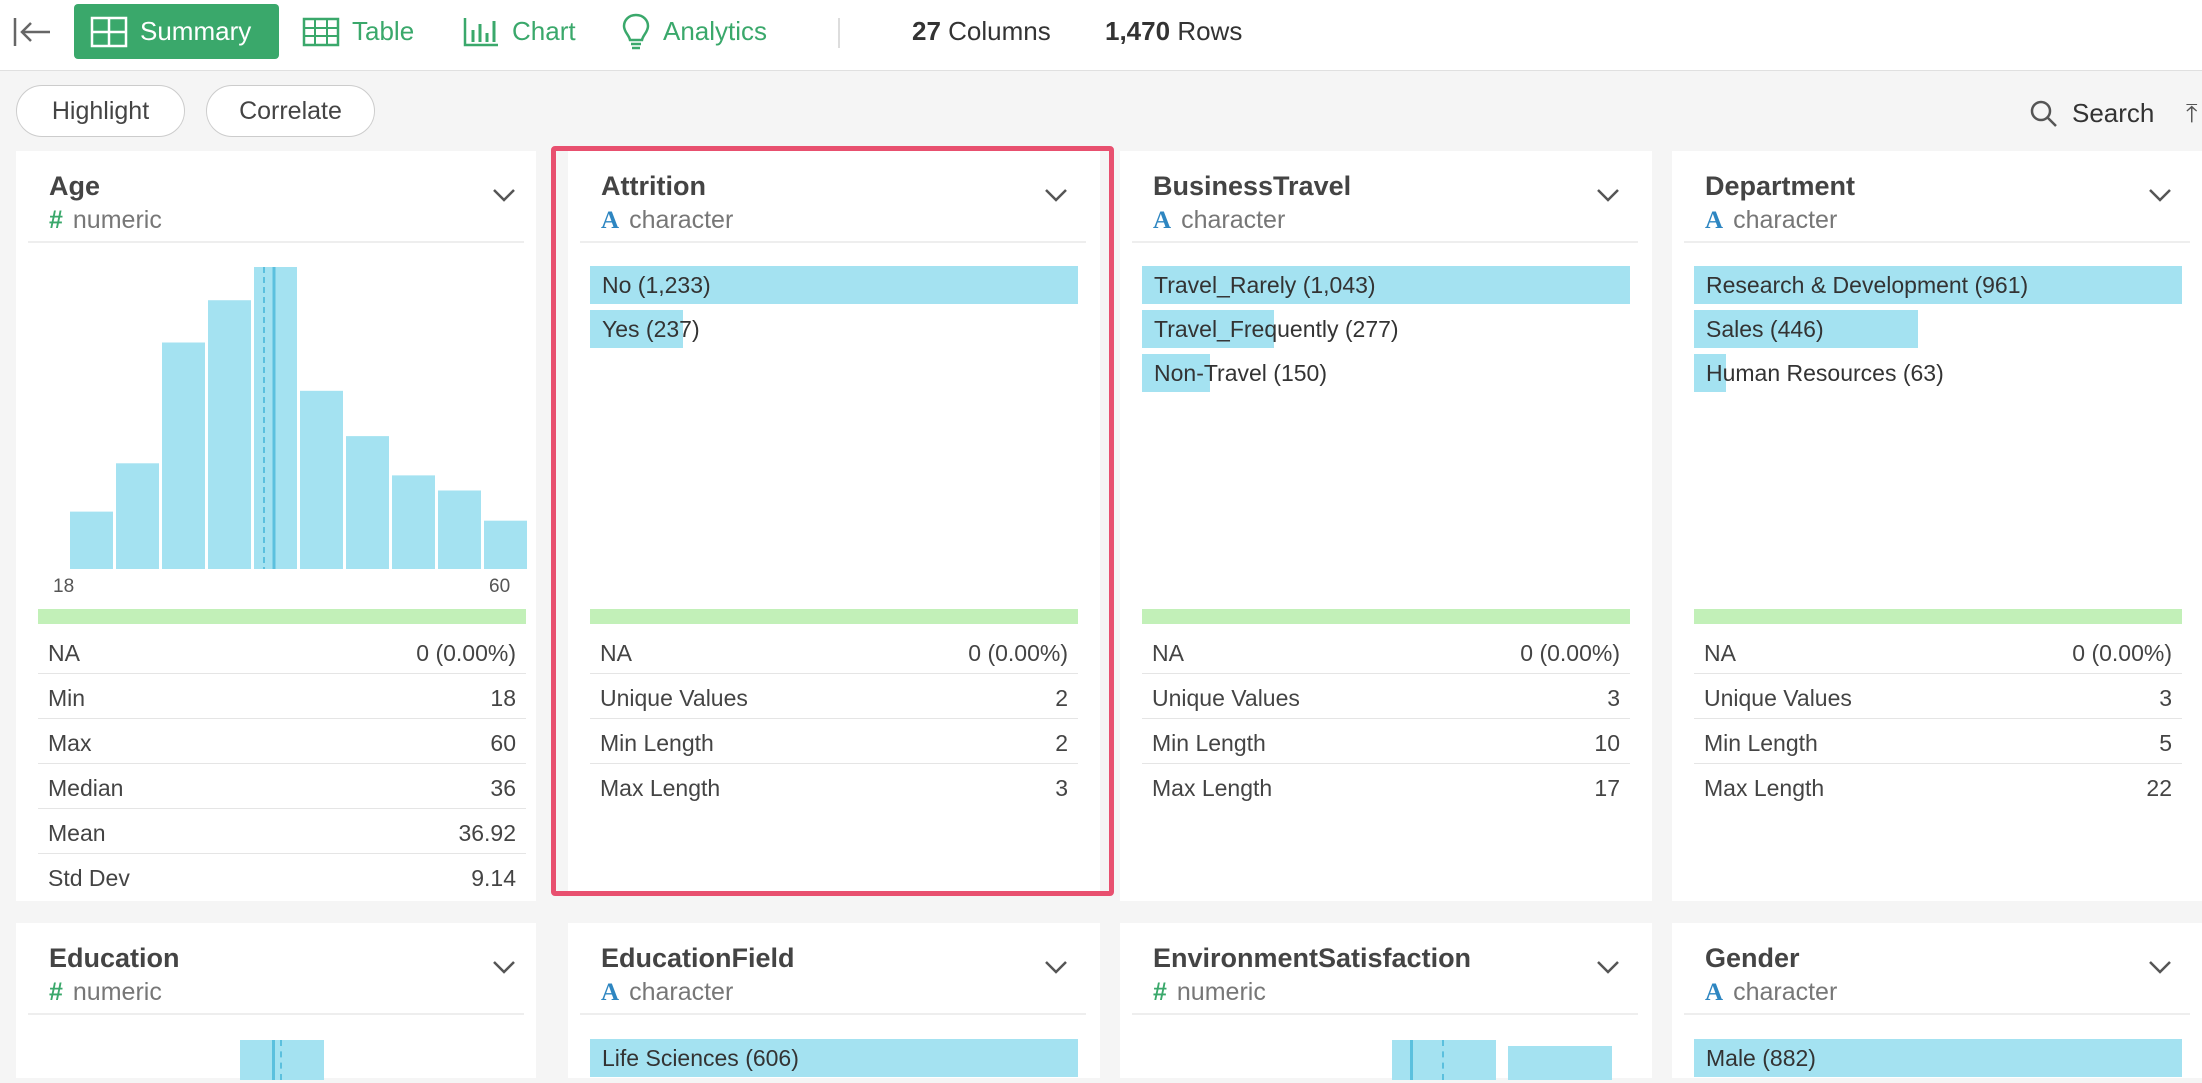 This screenshot has width=2202, height=1083. Describe the element at coordinates (1938, 285) in the screenshot. I see `category-bar-row: Research & Development (961)` at that location.